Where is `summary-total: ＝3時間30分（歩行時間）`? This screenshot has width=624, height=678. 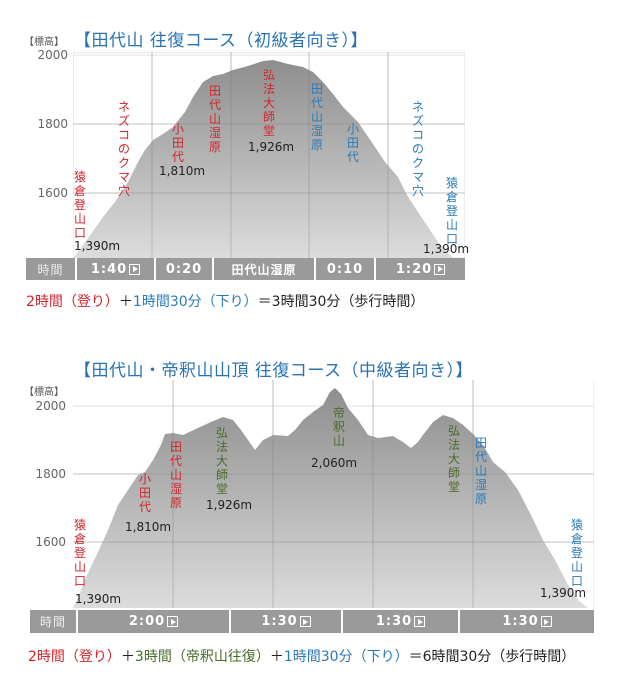 summary-total: ＝3時間30分（歩行時間） is located at coordinates (341, 302).